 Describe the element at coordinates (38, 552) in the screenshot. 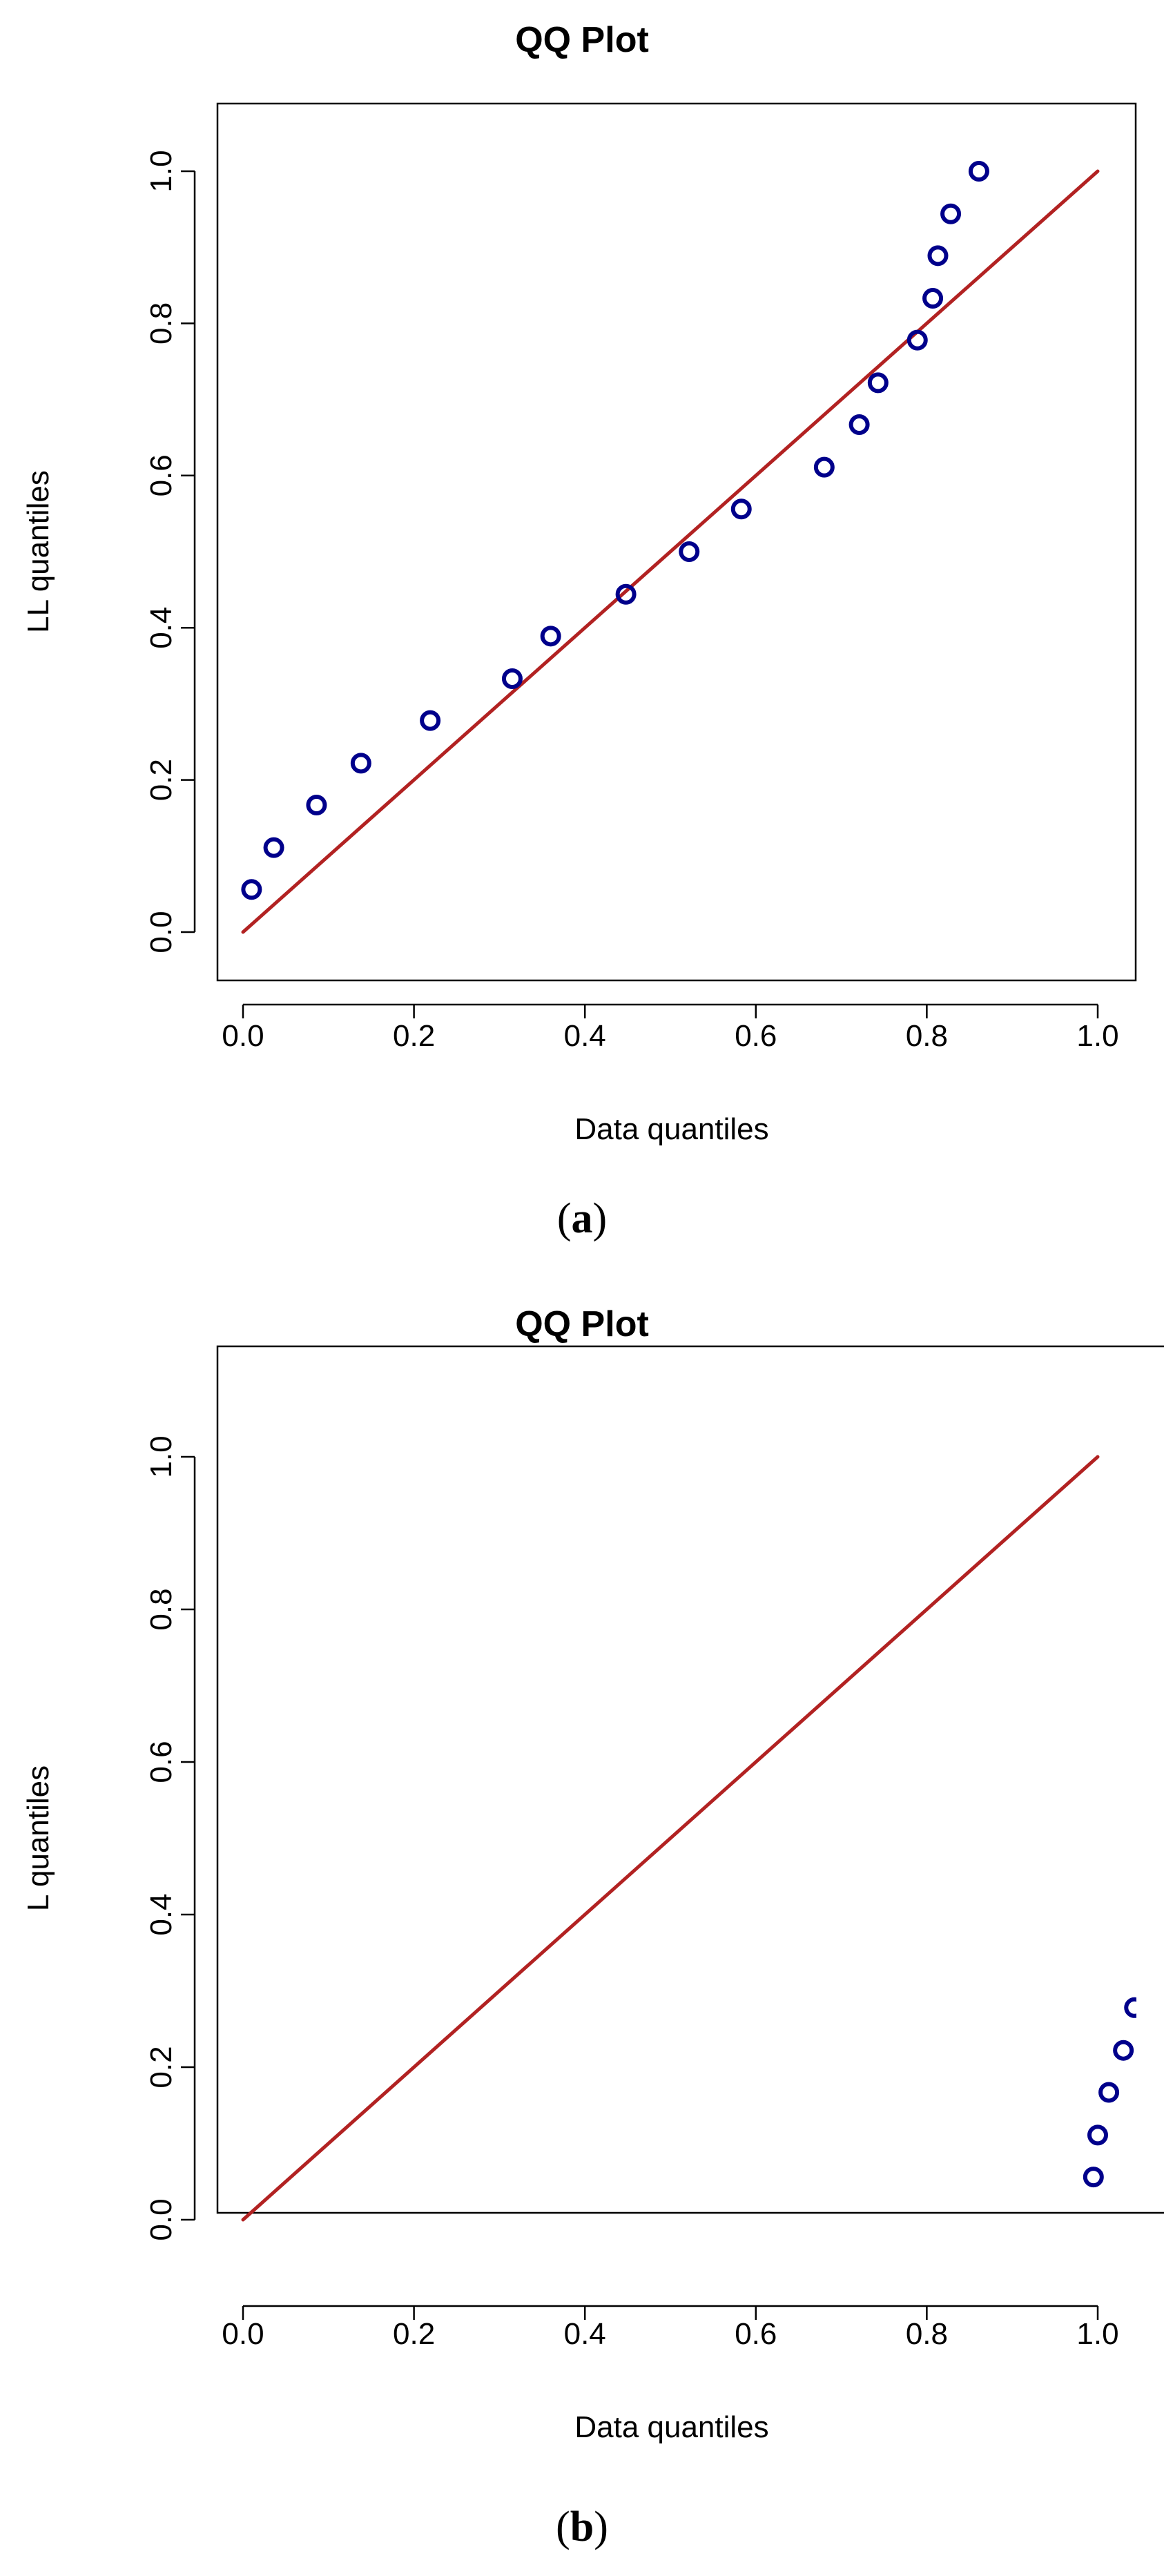

I see `y-axis-title: LL quantiles` at that location.